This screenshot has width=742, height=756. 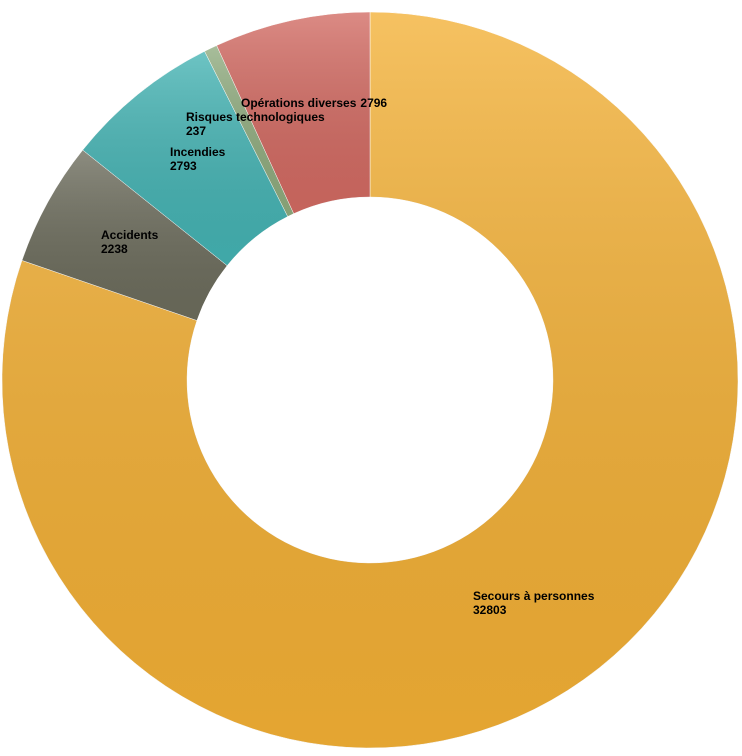 I want to click on label-value: 237, so click(x=196, y=131).